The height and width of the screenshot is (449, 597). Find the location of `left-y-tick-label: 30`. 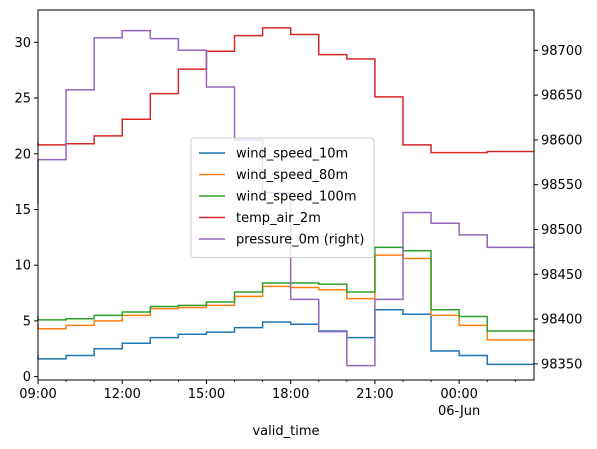

left-y-tick-label: 30 is located at coordinates (22, 43).